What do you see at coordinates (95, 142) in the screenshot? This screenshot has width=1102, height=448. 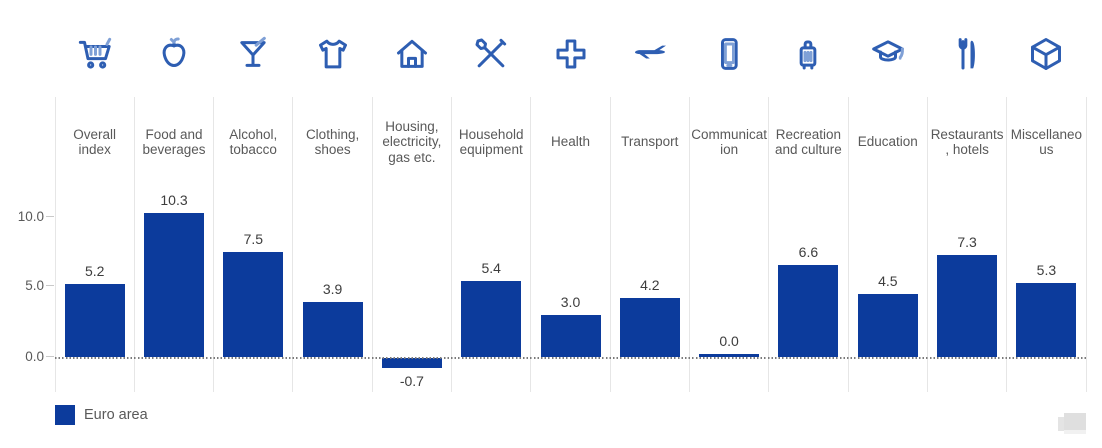 I see `category-label: Overall index` at bounding box center [95, 142].